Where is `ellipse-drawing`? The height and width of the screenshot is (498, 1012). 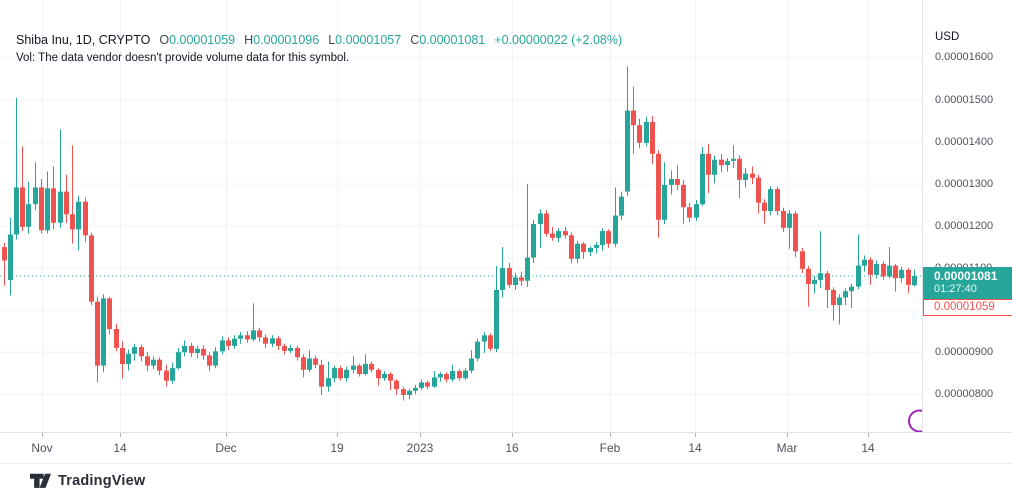
ellipse-drawing is located at coordinates (915, 420).